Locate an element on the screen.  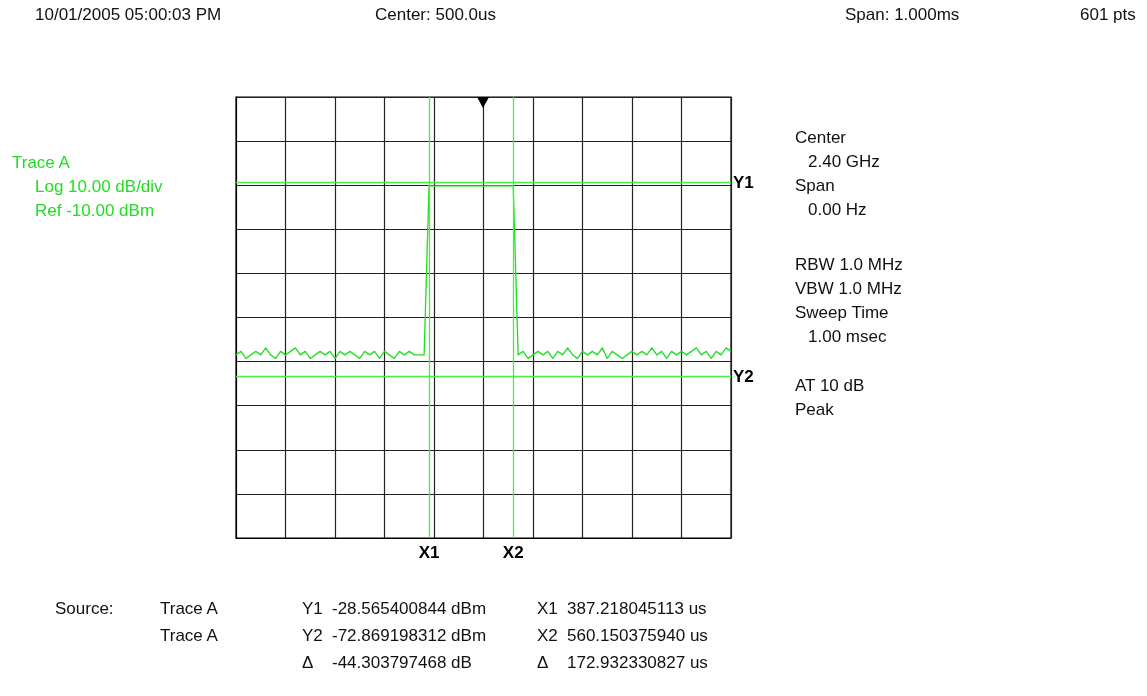
text: Span is located at coordinates (815, 185).